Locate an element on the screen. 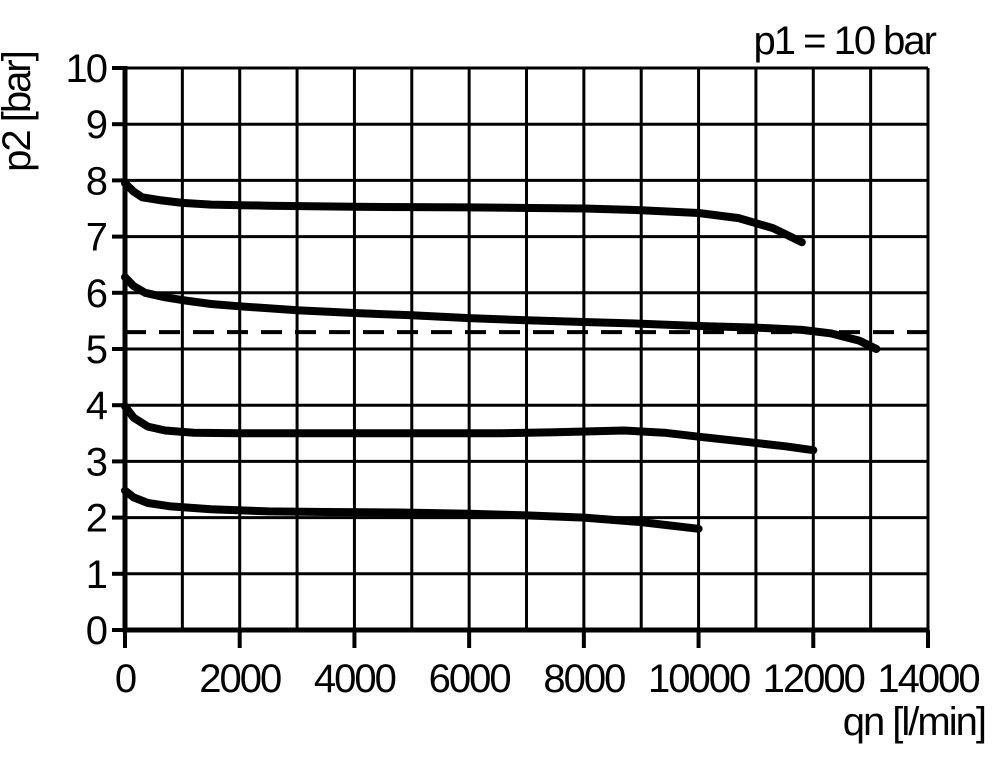 Image resolution: width=1000 pixels, height=764 pixels. y-tick-label: 6 is located at coordinates (96, 294).